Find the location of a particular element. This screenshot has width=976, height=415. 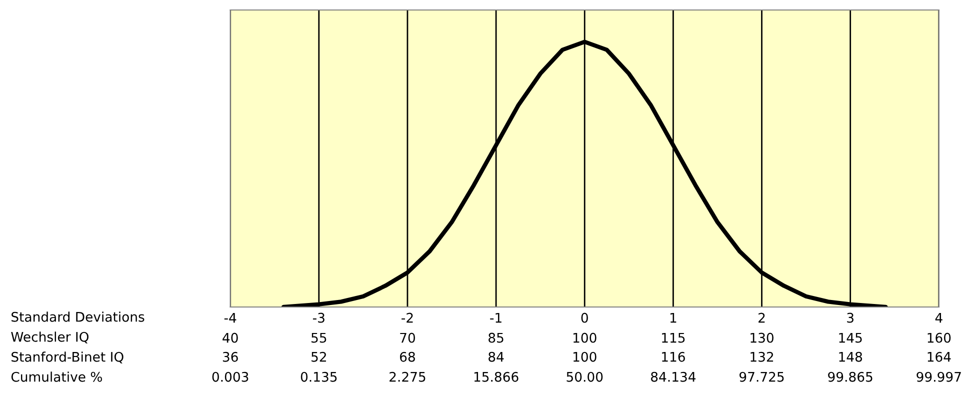

text: 100 is located at coordinates (584, 357).